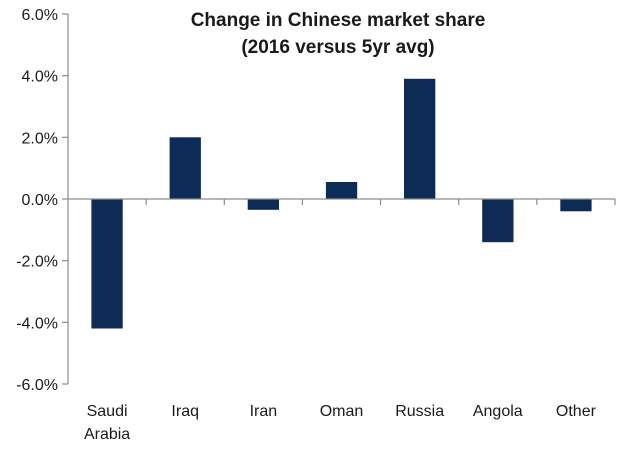  I want to click on category-labels: Saudi Arabia Iraq Iran Oman Russia Angola Other, so click(340, 423).